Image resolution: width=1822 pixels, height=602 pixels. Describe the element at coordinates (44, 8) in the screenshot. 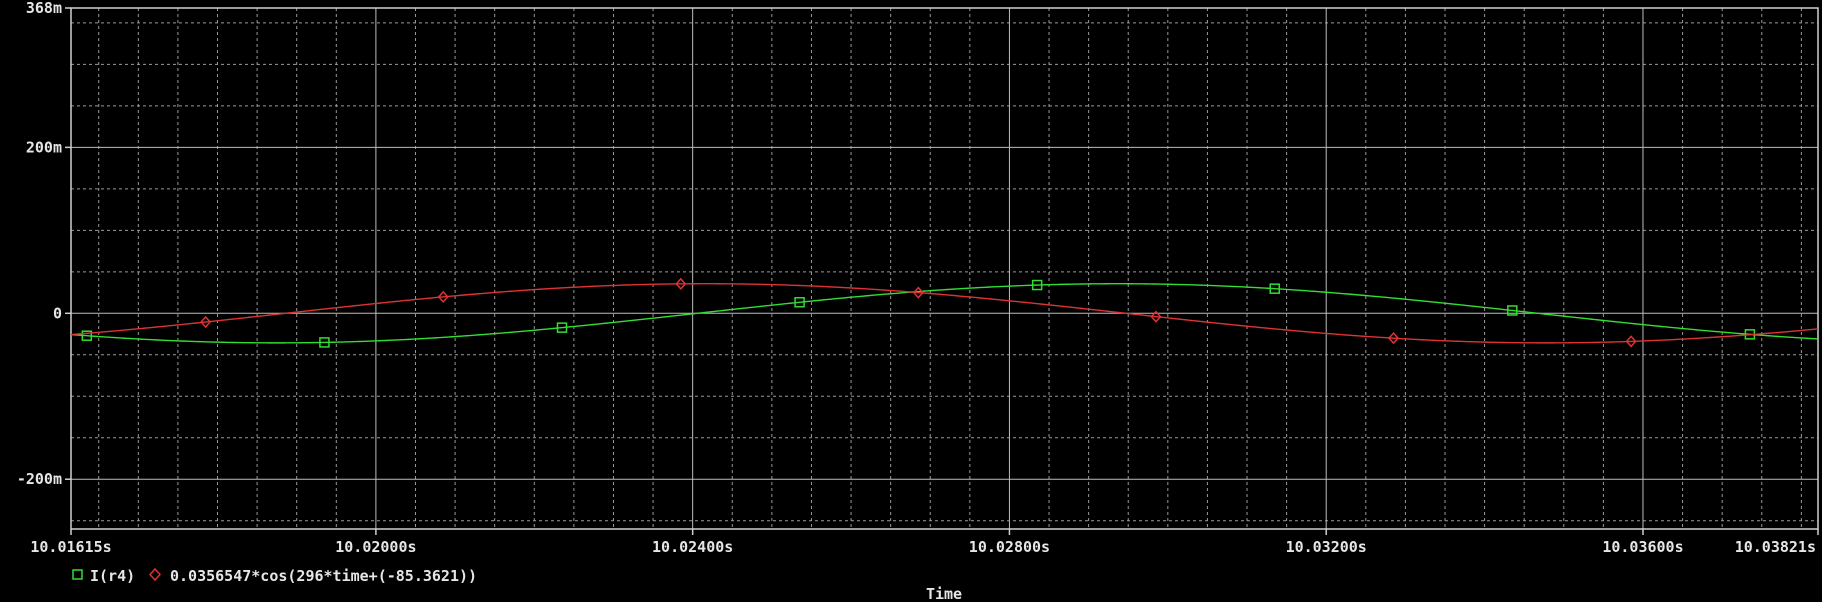

I see `y-tick-label: 368m` at that location.